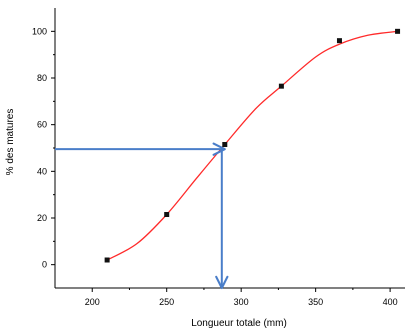  Describe the element at coordinates (42, 218) in the screenshot. I see `y-tick-label: 20` at that location.